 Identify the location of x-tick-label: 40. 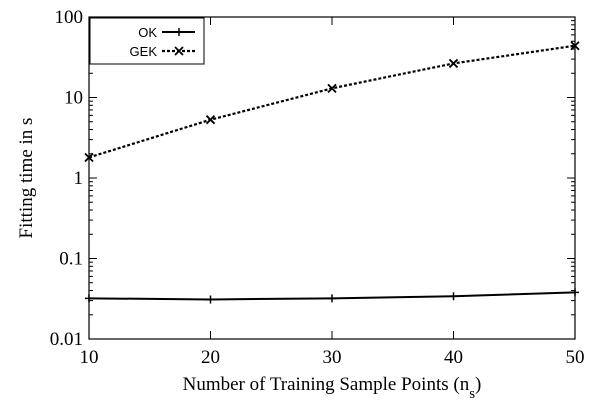
(453, 357).